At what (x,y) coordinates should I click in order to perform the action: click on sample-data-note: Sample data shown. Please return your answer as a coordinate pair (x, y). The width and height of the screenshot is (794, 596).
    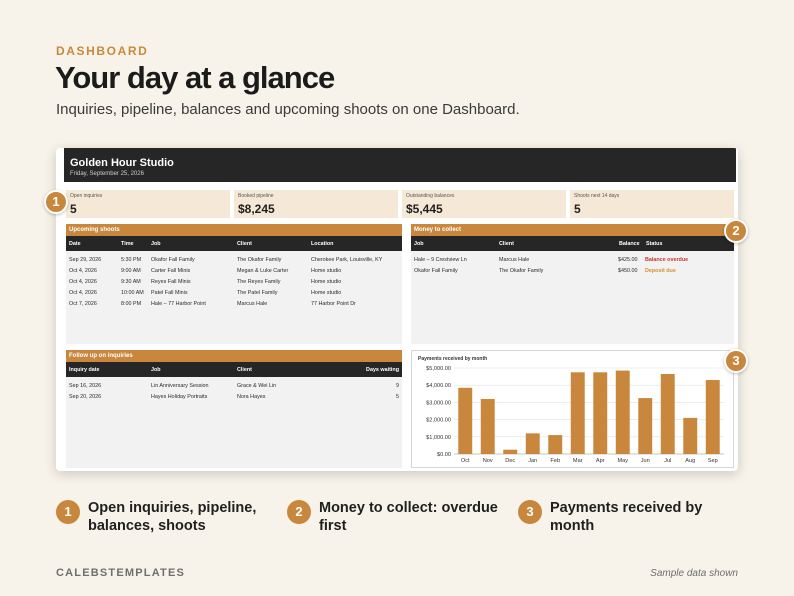
    Looking at the image, I should click on (694, 573).